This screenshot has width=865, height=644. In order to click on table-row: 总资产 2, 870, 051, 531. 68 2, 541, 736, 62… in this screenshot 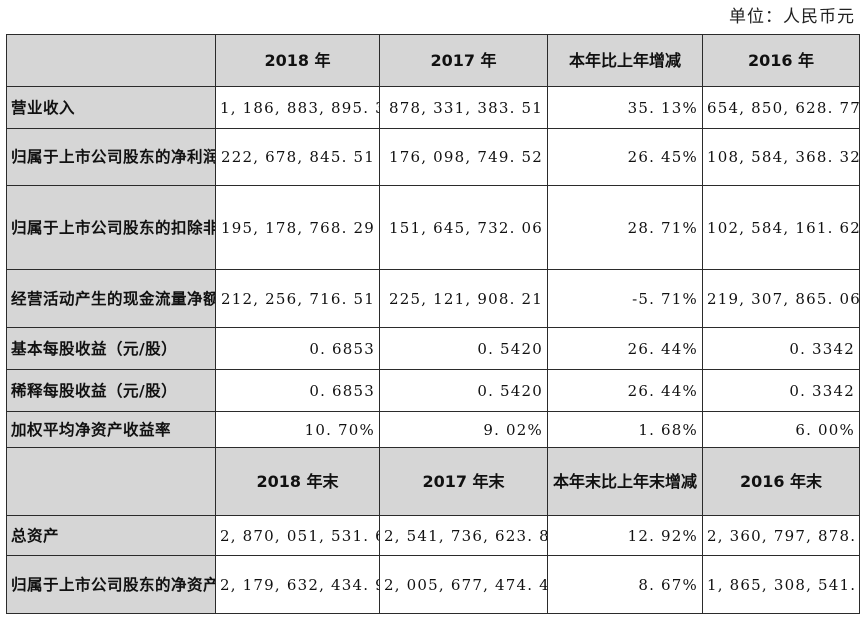, I will do `click(433, 535)`.